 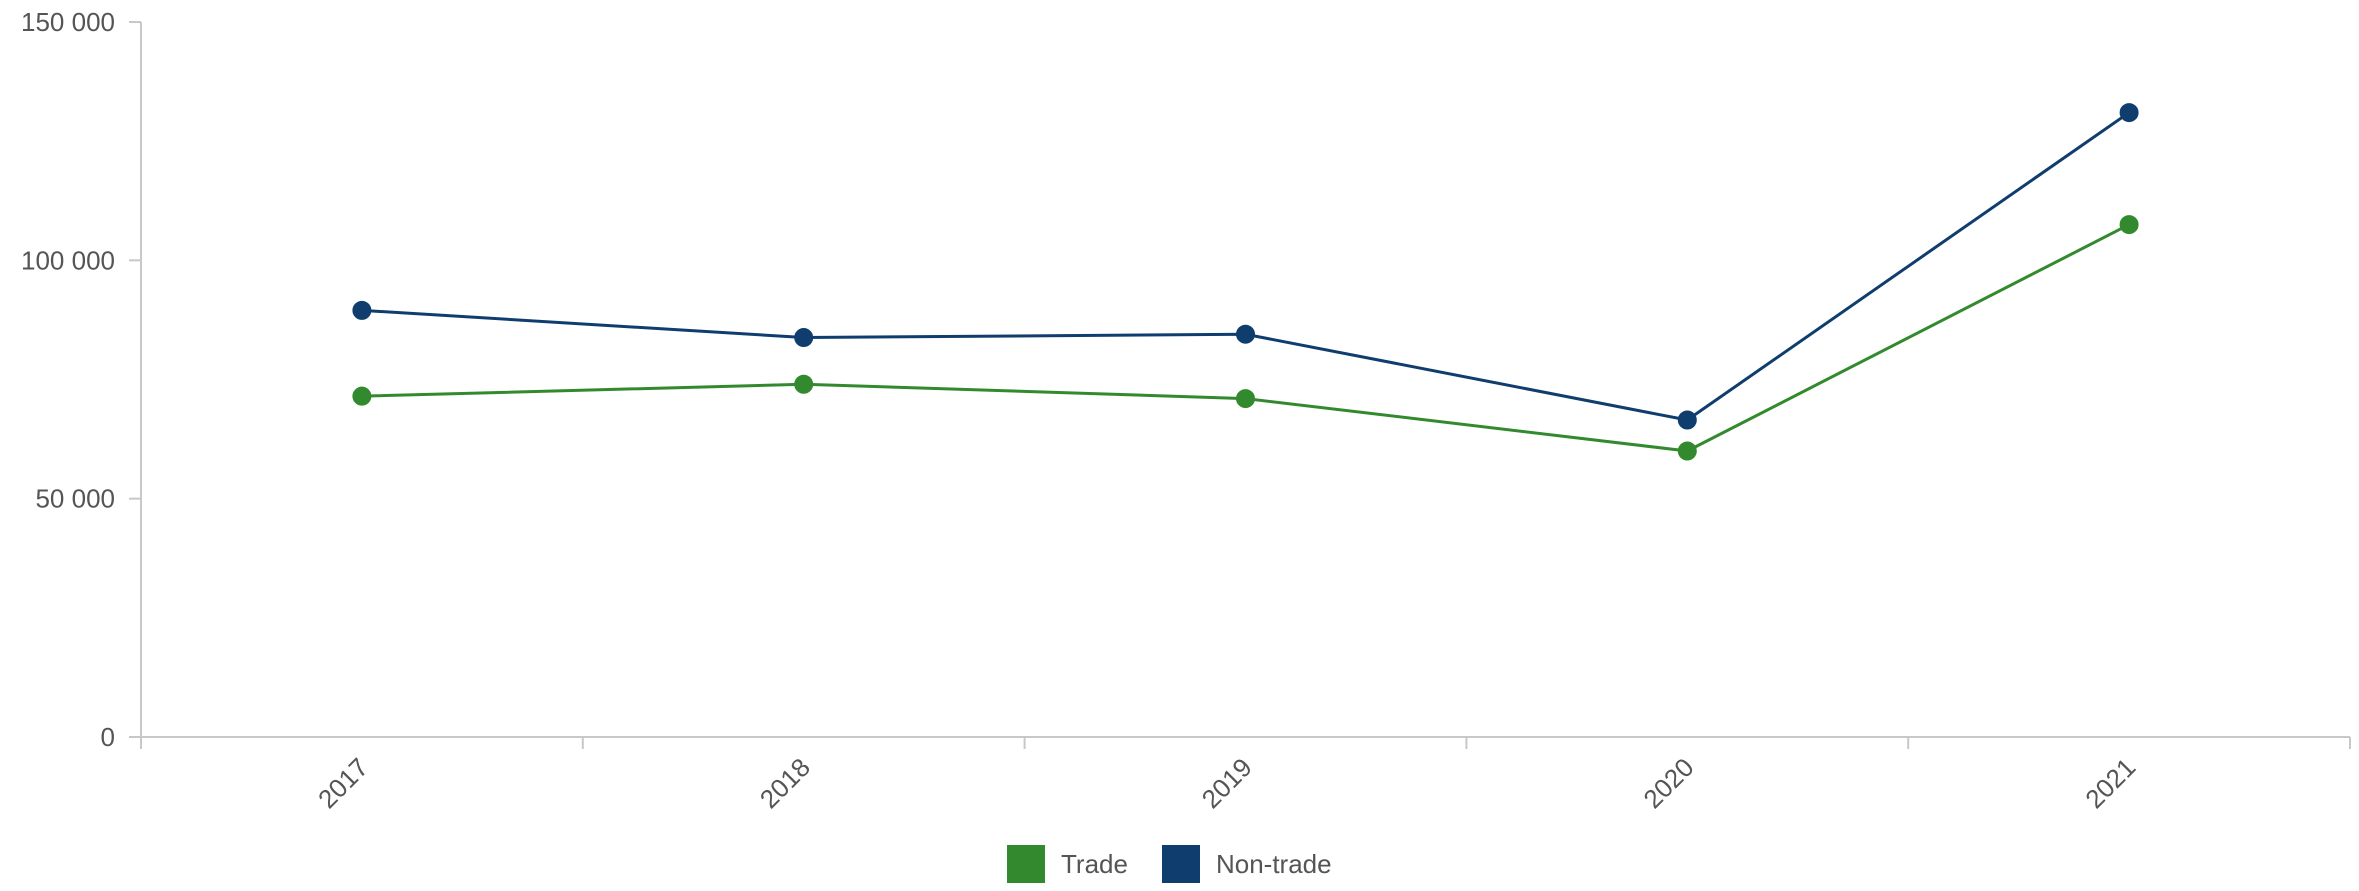 I want to click on legend-swatch-non-trade, so click(x=1180, y=864).